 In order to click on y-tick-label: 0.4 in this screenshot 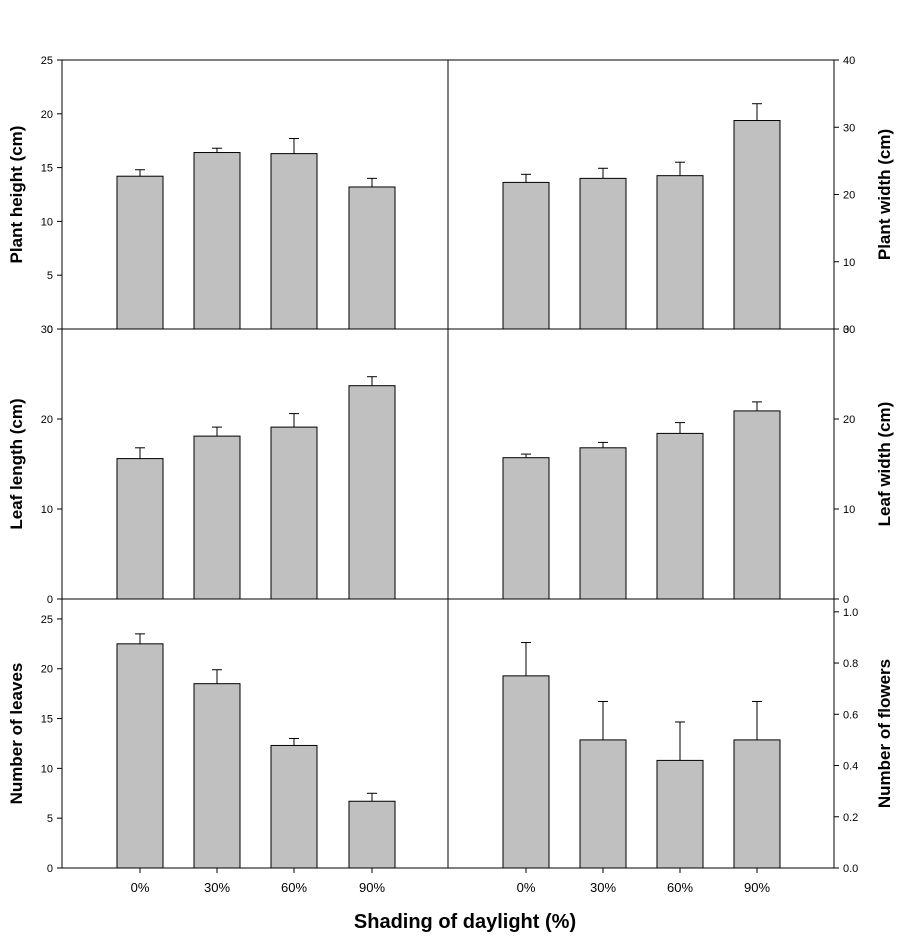, I will do `click(850, 767)`.